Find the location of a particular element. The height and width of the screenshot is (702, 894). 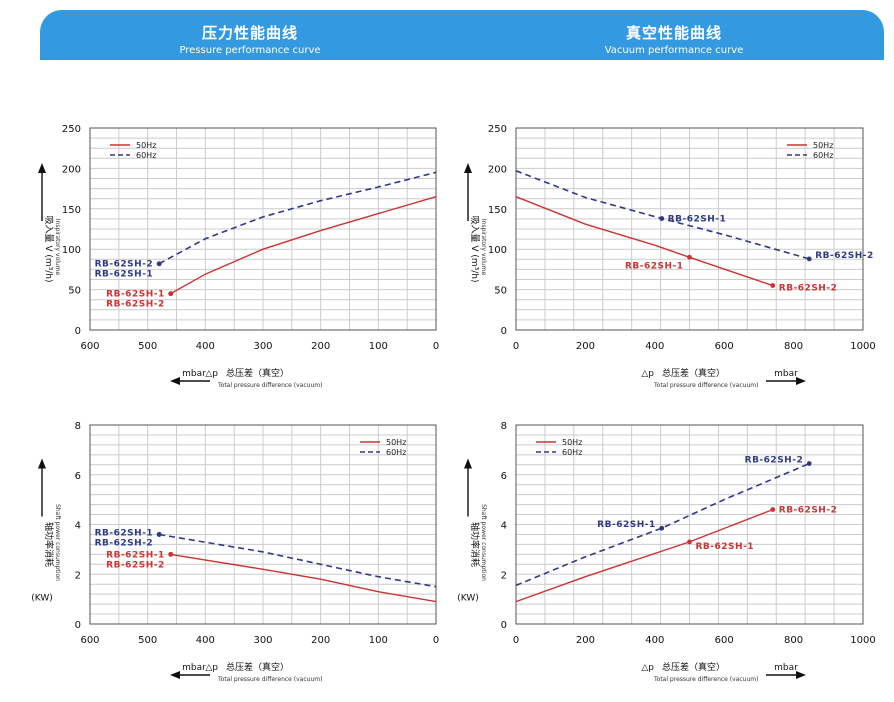

x-tick-label: 500 is located at coordinates (147, 346).